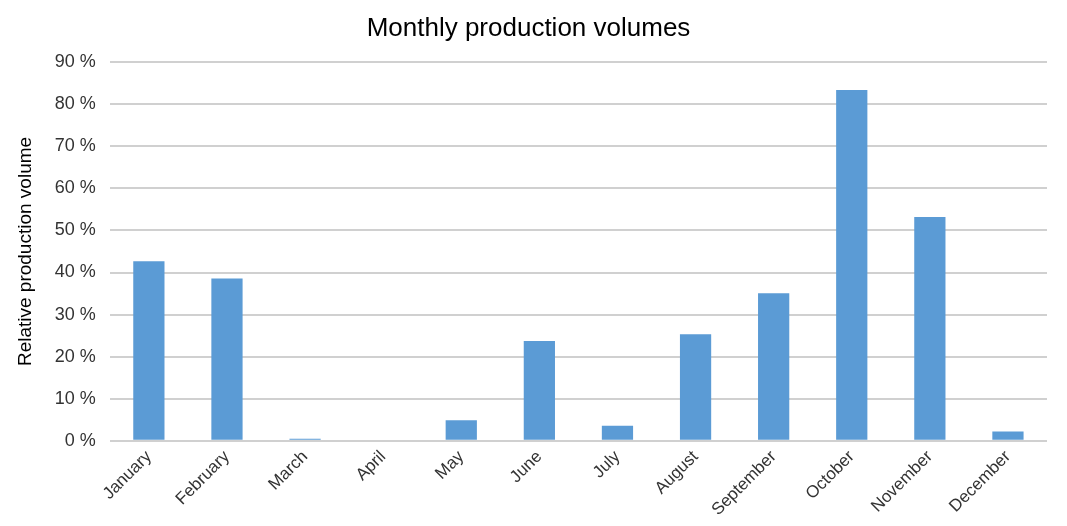  I want to click on y-tick-label: 30 %, so click(75, 313).